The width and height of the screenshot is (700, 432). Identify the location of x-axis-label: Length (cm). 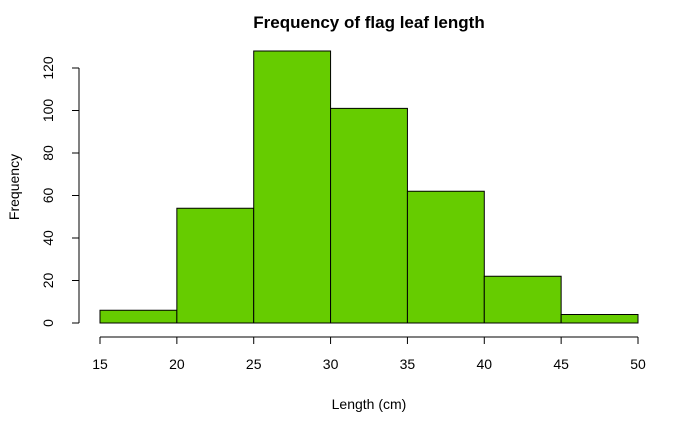
(369, 404).